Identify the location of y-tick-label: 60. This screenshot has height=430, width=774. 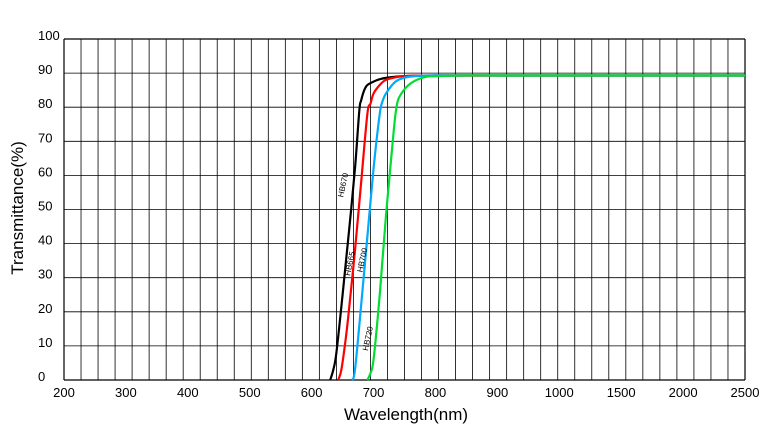
(45, 171).